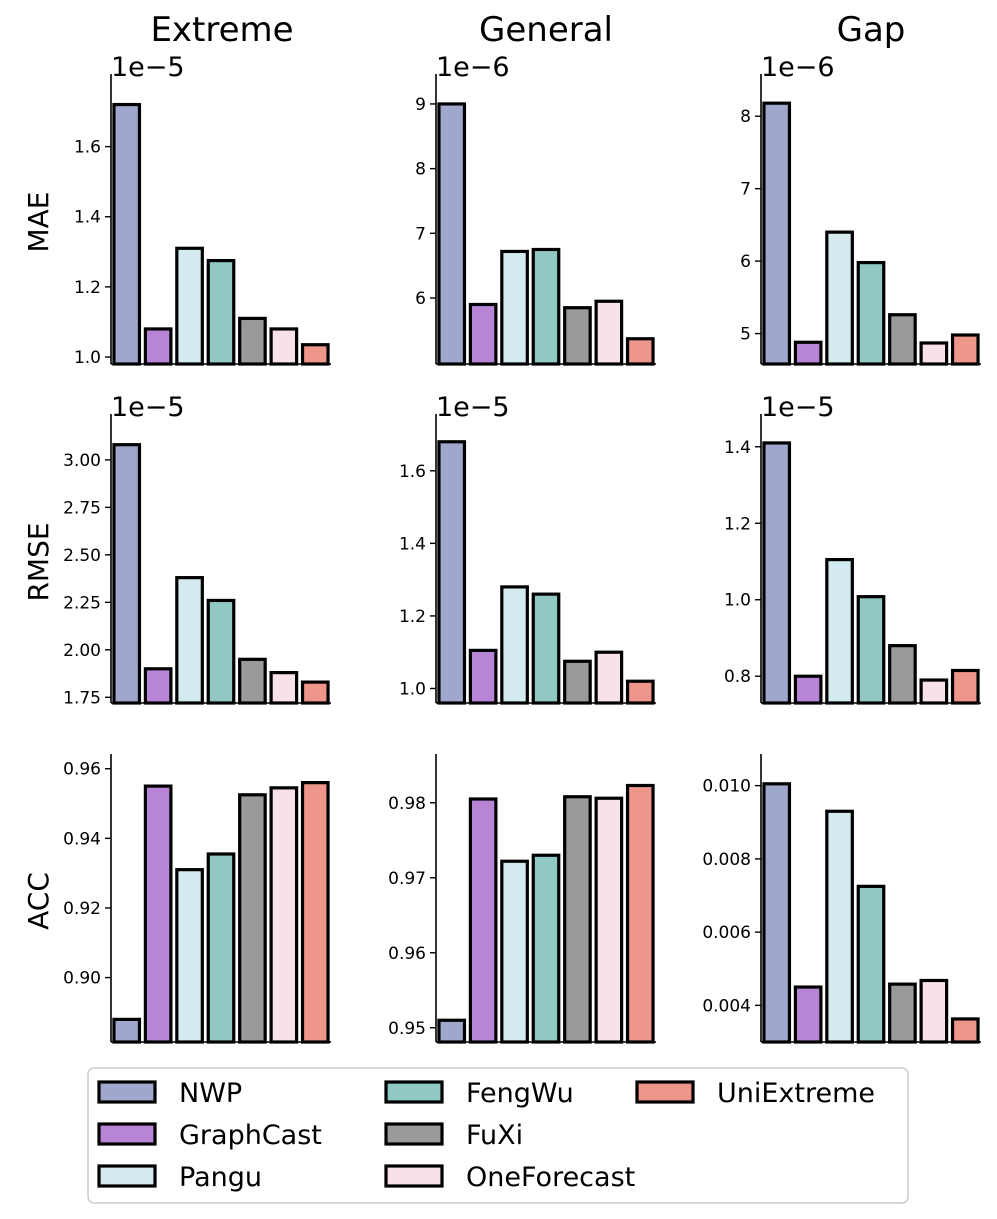  Describe the element at coordinates (82, 556) in the screenshot. I see `y-tick-label: 2.50` at that location.